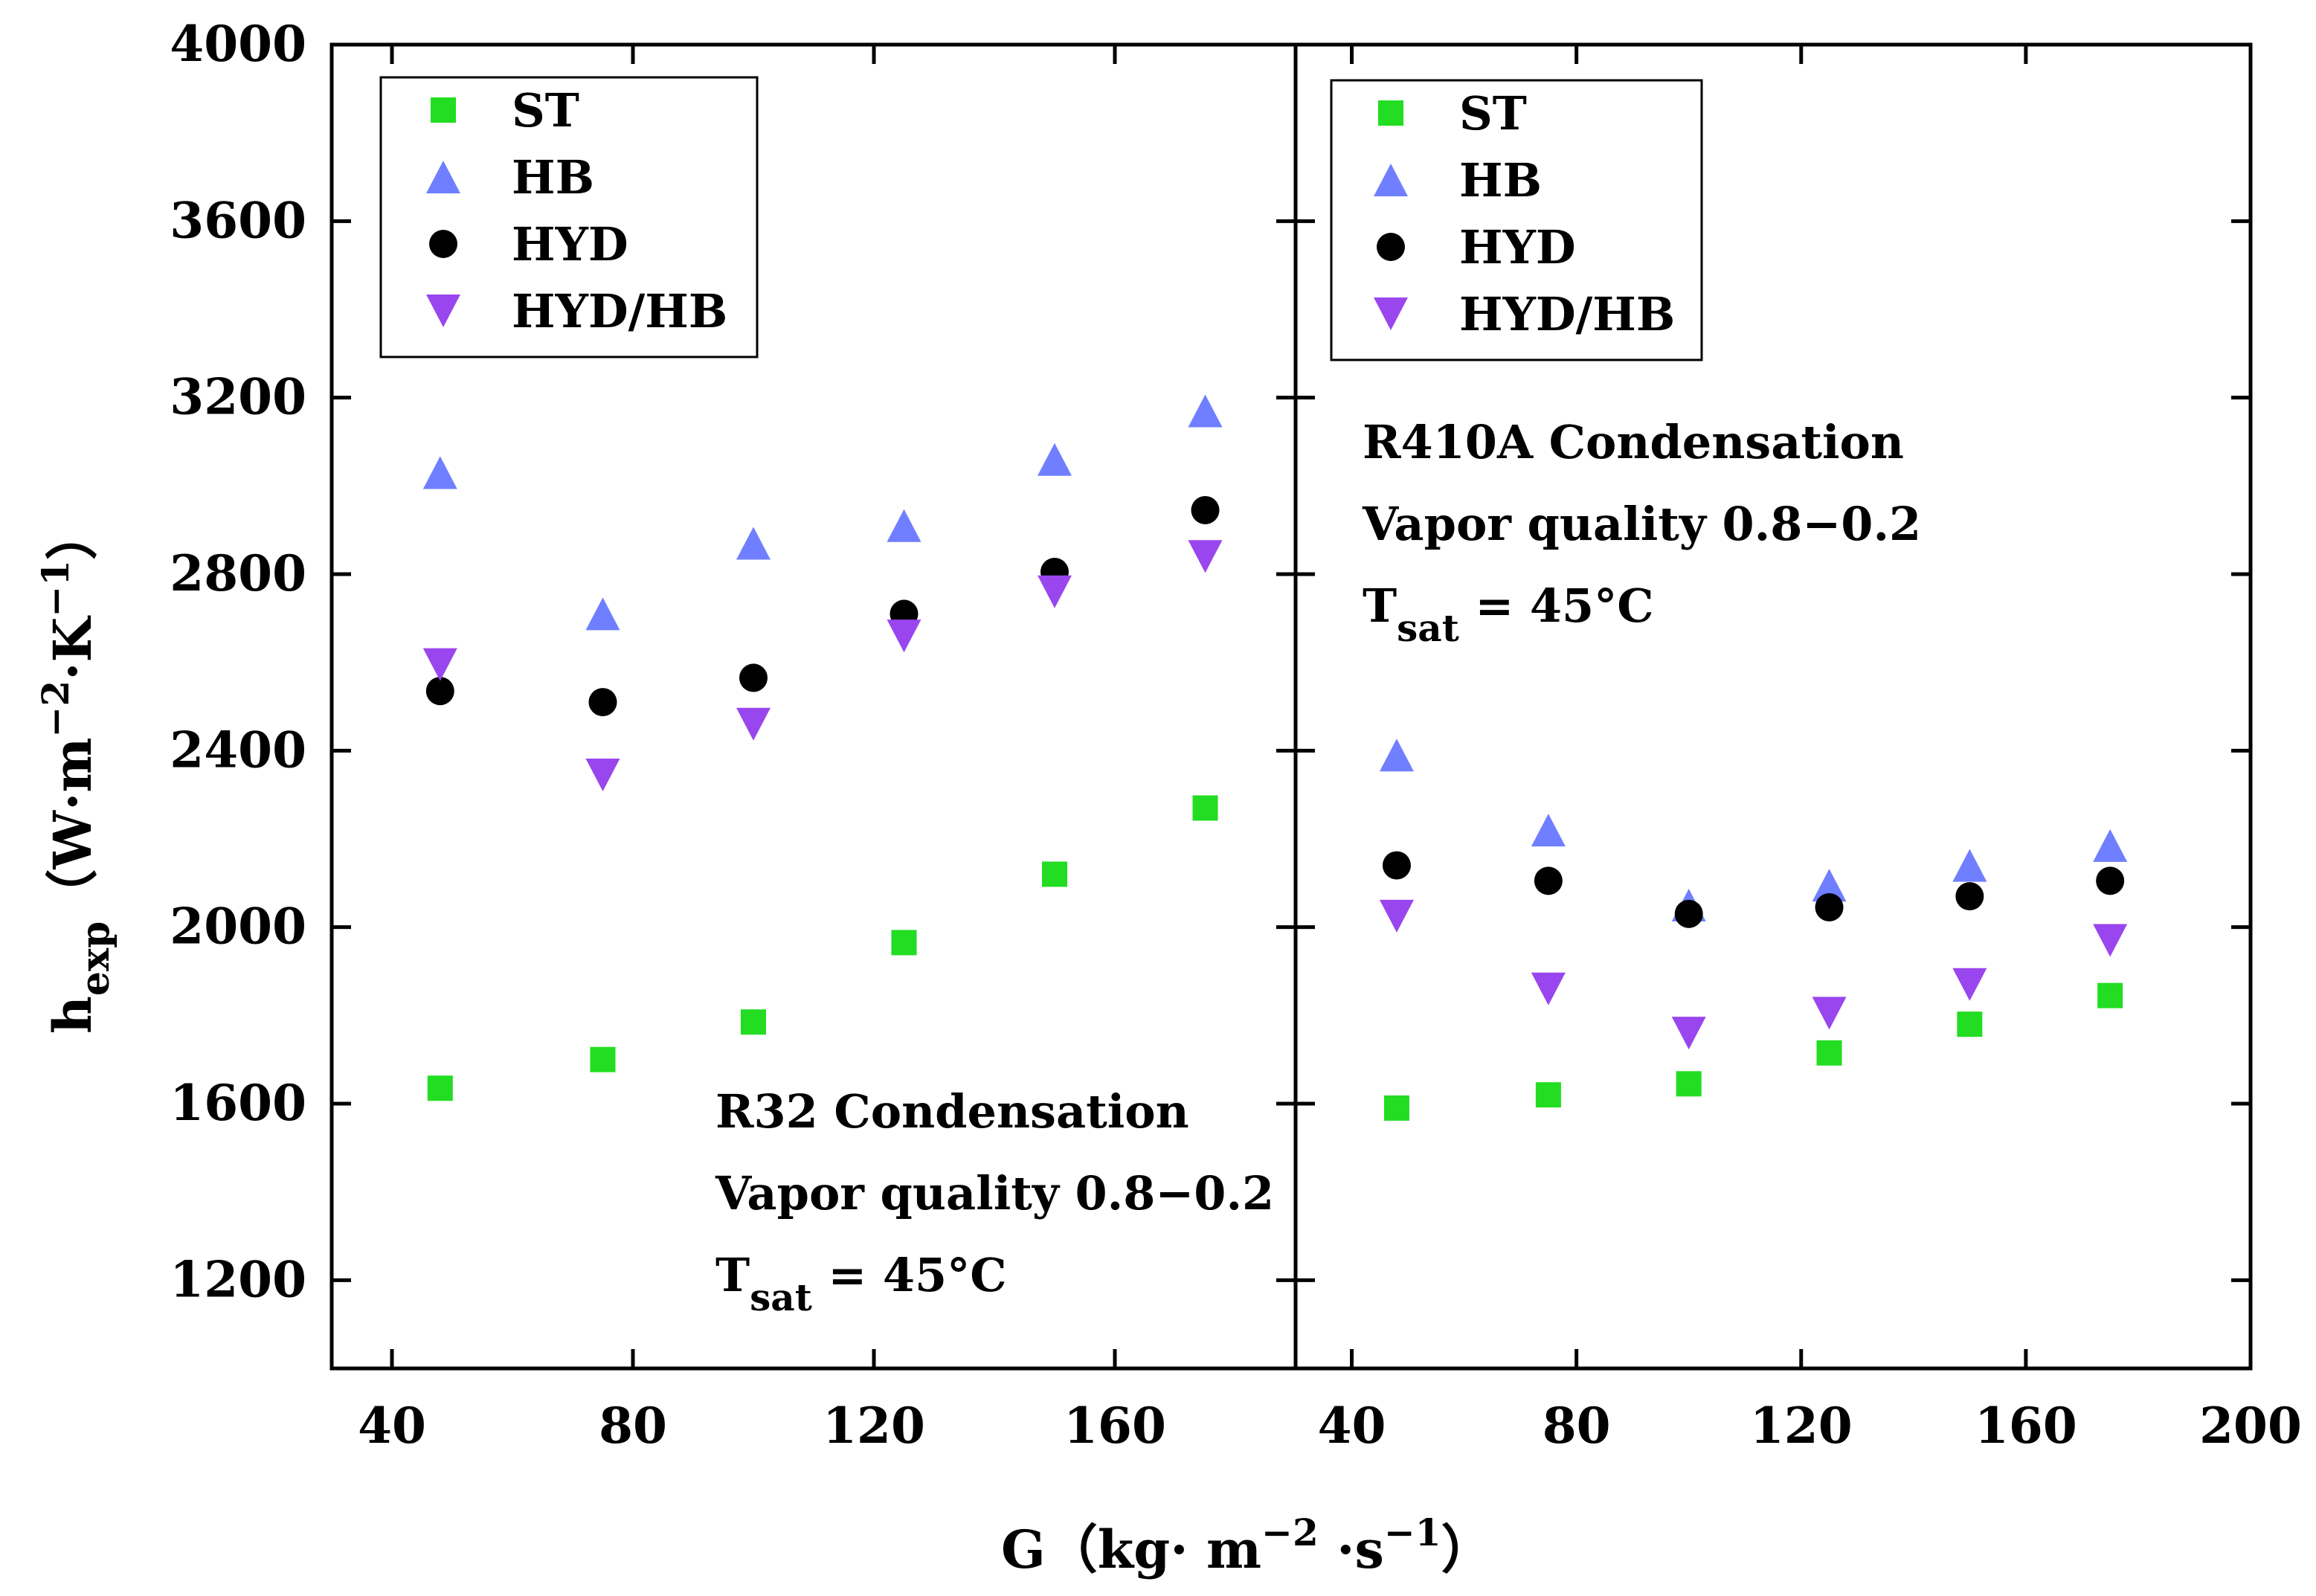  What do you see at coordinates (238, 573) in the screenshot?
I see `y-tick-label: 2800` at bounding box center [238, 573].